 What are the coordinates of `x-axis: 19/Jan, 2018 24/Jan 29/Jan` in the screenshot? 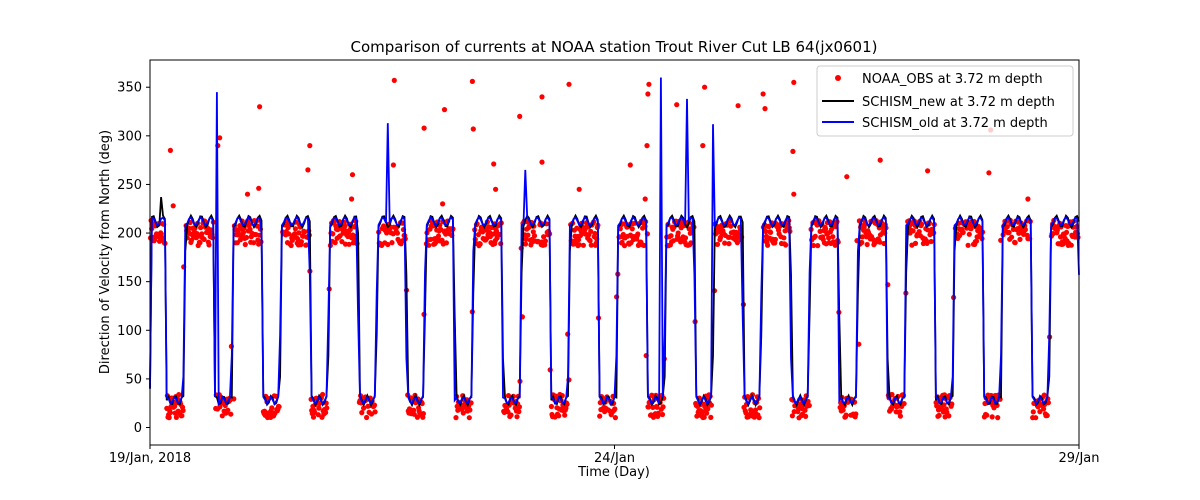 It's located at (604, 455).